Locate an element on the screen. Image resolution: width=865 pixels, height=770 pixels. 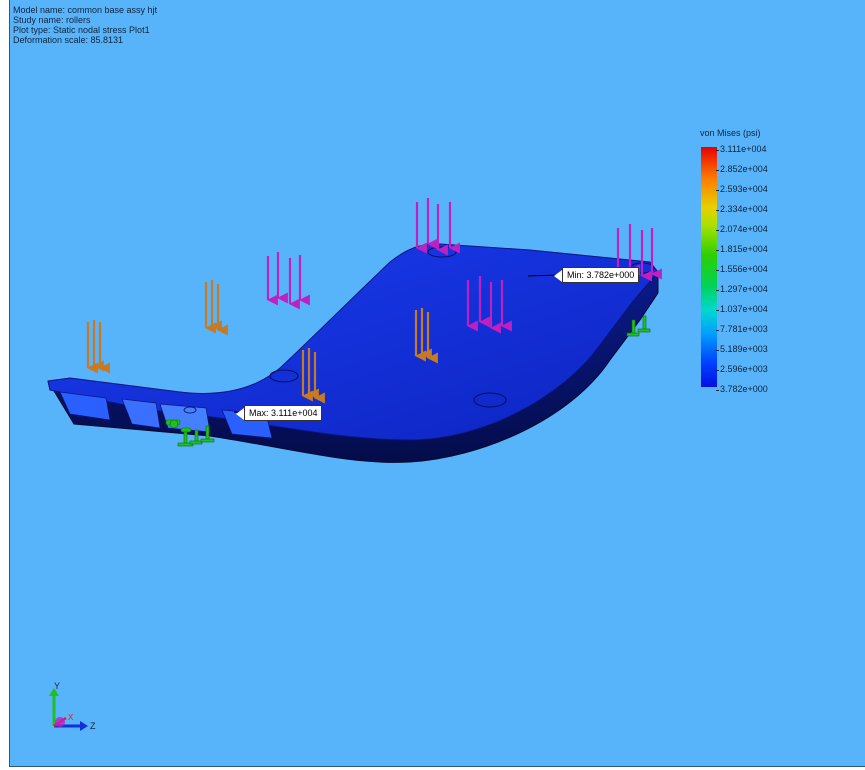
legend-tick: 2.334e+004 is located at coordinates (742, 209).